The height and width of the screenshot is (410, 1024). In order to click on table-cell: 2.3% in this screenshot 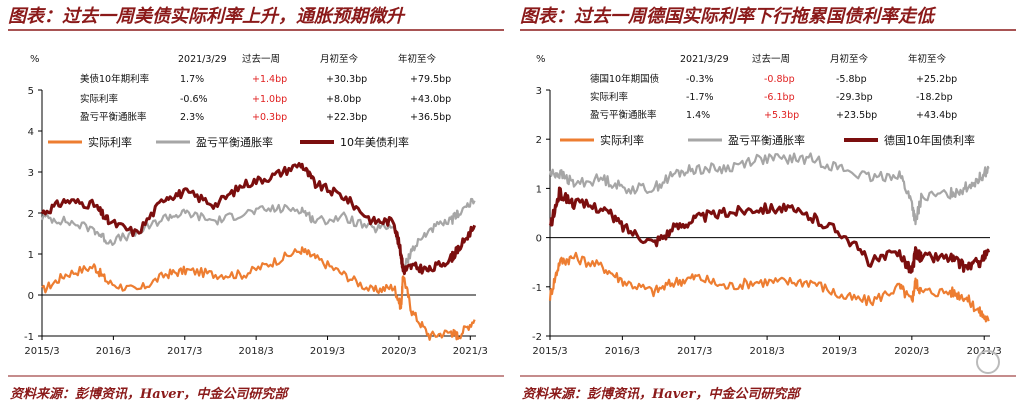, I will do `click(192, 117)`.